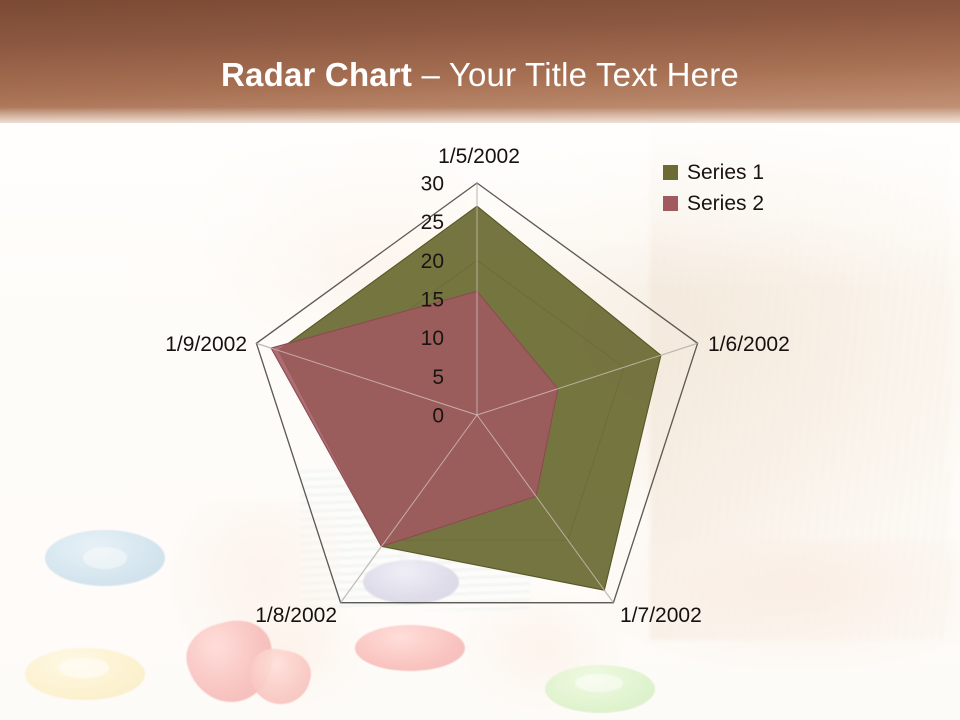 Image resolution: width=960 pixels, height=720 pixels. I want to click on spoke-bottom-left-overlay, so click(409, 508).